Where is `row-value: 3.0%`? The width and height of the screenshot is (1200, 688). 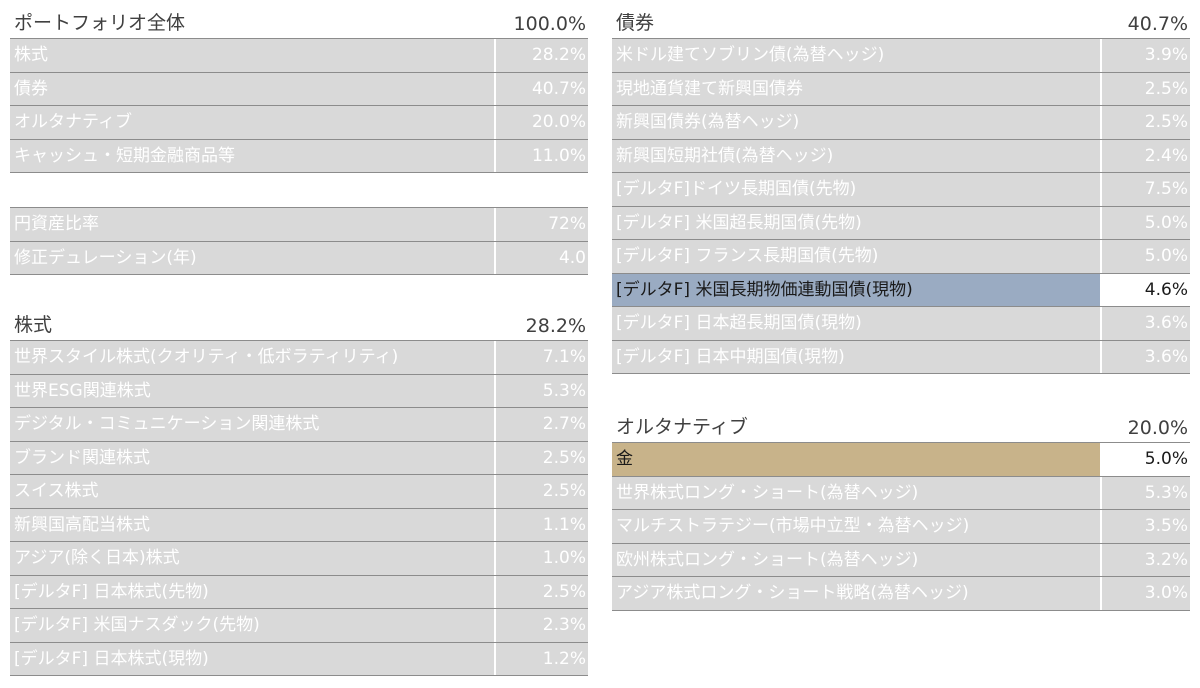 row-value: 3.0% is located at coordinates (1146, 593).